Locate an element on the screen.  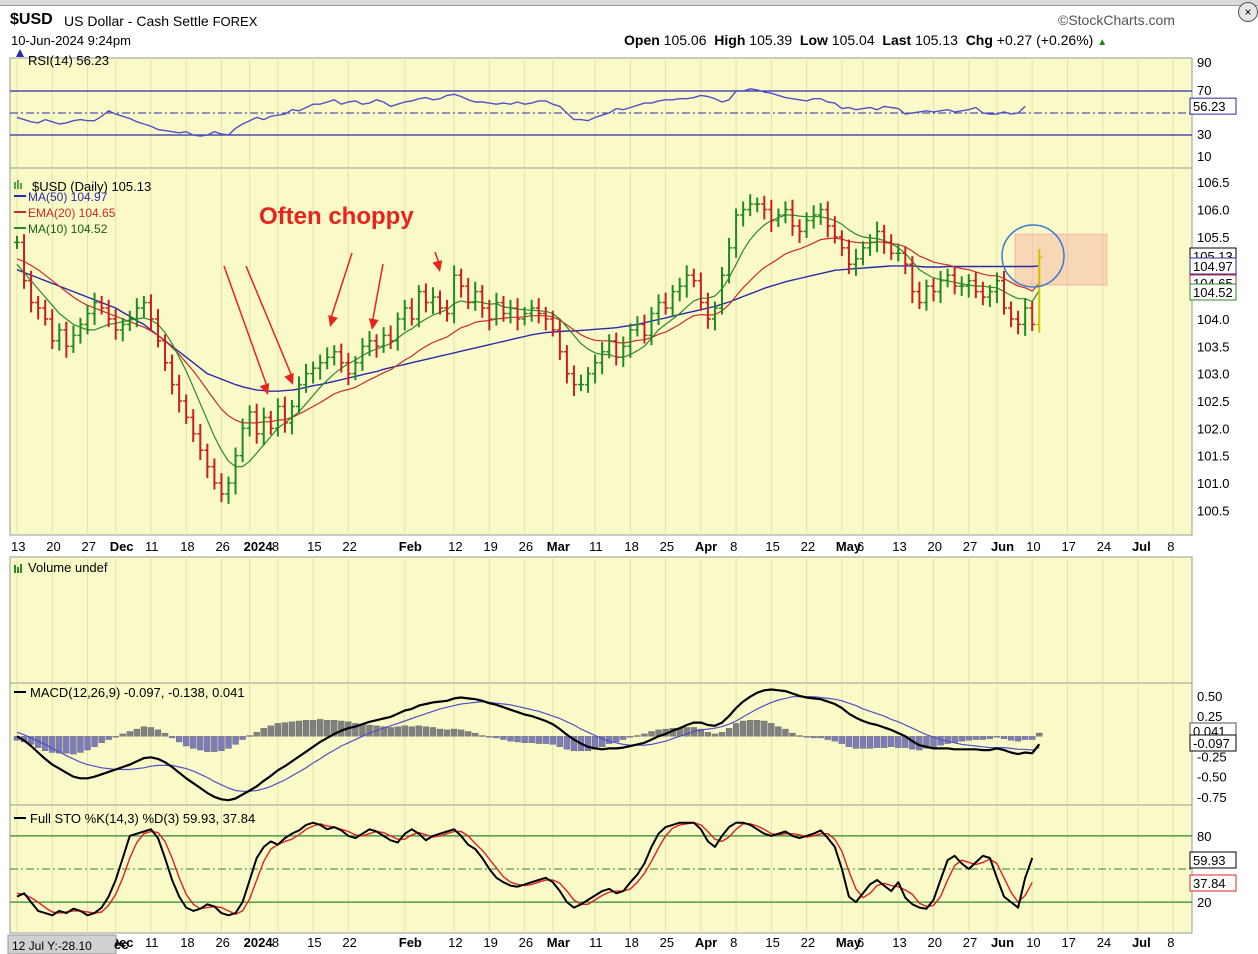
price-y-tick: 106.0 is located at coordinates (1213, 210).